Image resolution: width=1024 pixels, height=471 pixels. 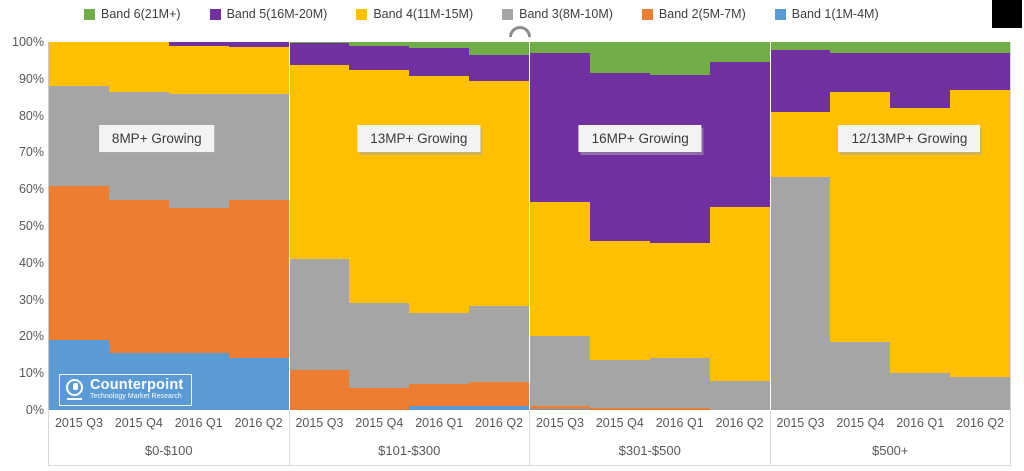 I want to click on y-axis-tick-label: 20%, so click(x=31, y=336).